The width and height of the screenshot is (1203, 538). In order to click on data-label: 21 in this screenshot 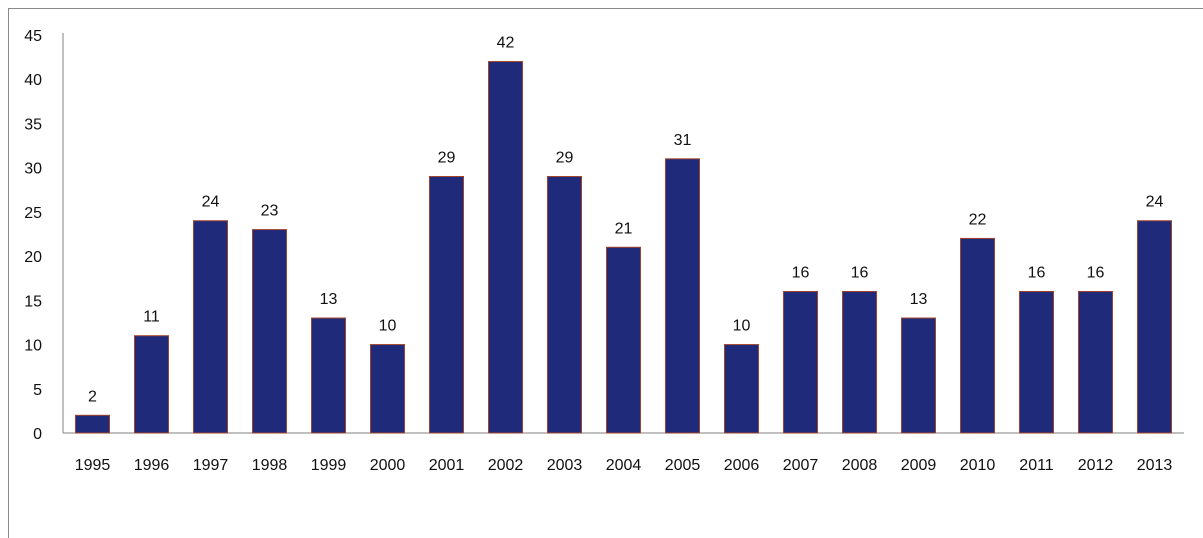, I will do `click(624, 228)`.